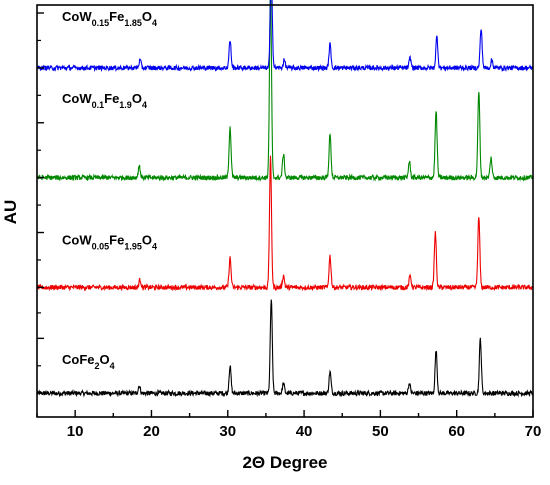  Describe the element at coordinates (75, 431) in the screenshot. I see `x-tick-label-10: 10` at that location.